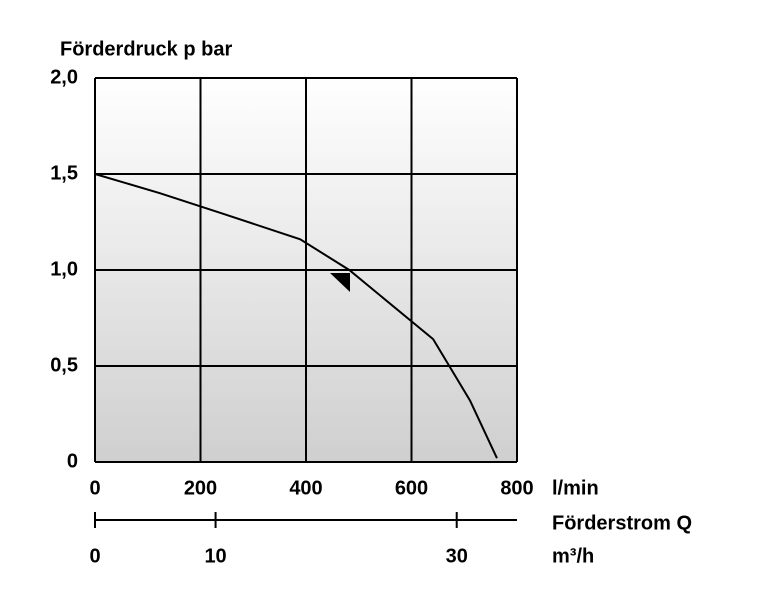 The width and height of the screenshot is (764, 599). Describe the element at coordinates (516, 488) in the screenshot. I see `x-tick-label: 800` at that location.